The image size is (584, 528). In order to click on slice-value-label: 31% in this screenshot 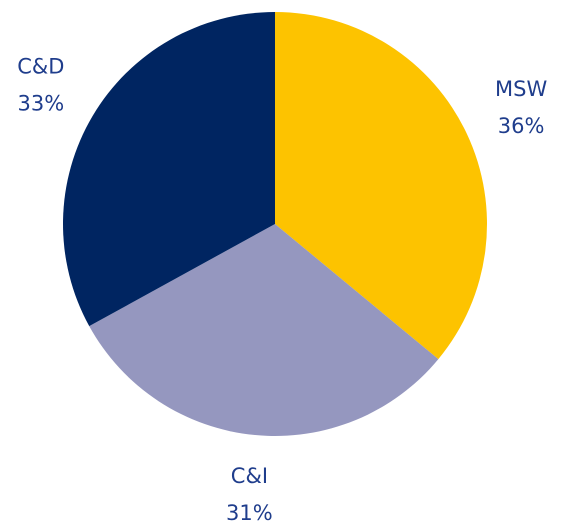, I will do `click(249, 513)`.